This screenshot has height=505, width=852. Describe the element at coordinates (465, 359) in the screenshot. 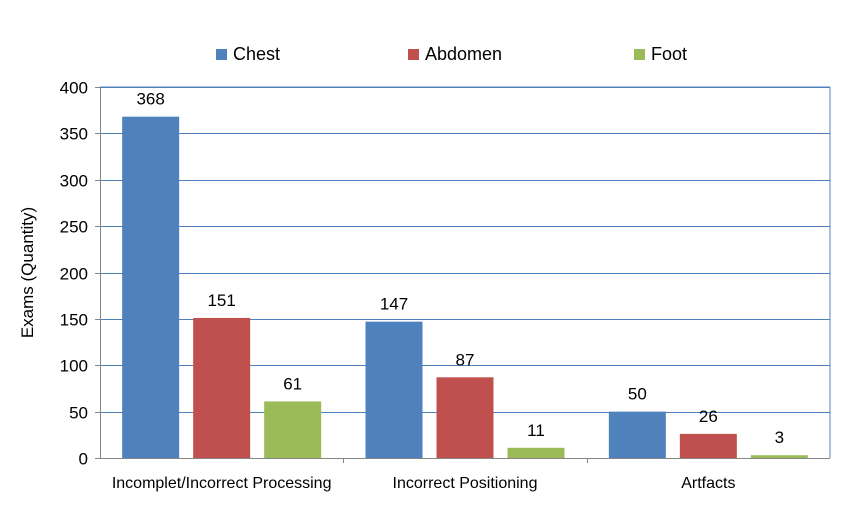

I see `data-label: 87` at that location.